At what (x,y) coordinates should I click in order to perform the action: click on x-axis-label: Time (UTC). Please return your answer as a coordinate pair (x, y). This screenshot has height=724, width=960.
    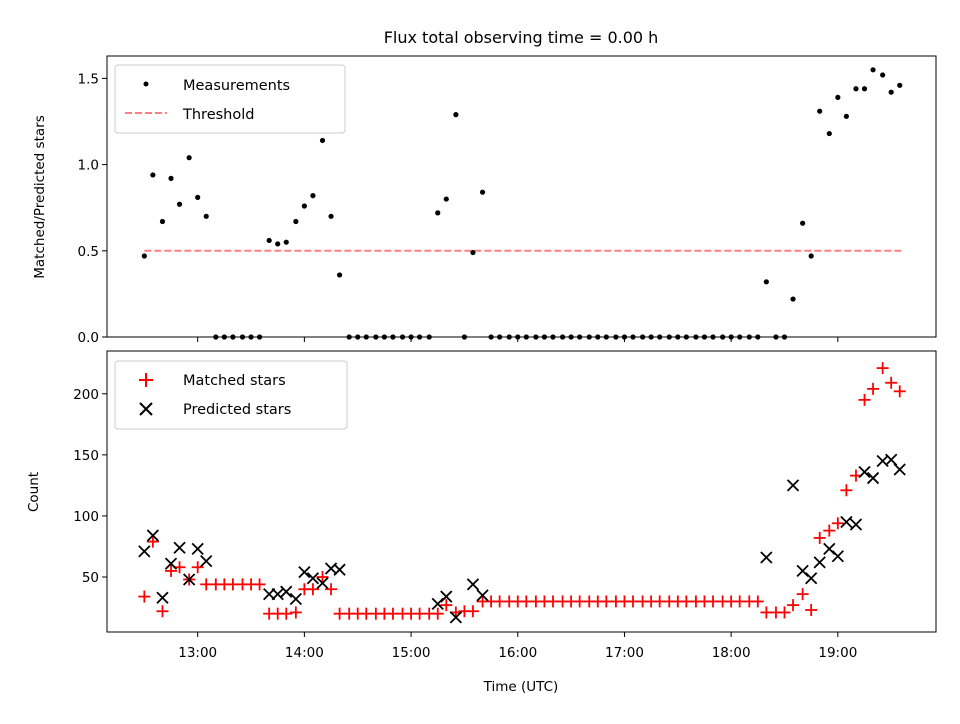
    Looking at the image, I should click on (521, 687).